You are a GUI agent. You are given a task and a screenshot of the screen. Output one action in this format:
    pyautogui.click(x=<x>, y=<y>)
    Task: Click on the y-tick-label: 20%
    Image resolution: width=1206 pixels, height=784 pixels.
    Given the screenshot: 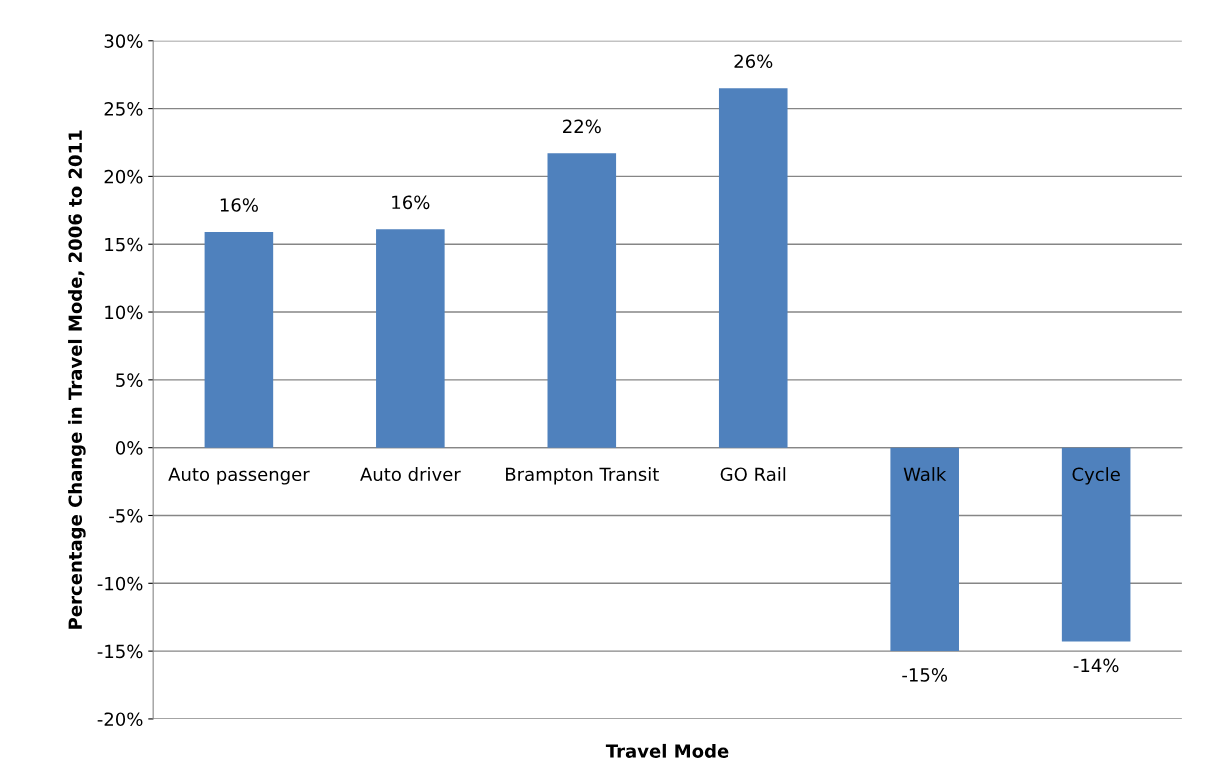 What is the action you would take?
    pyautogui.click(x=123, y=176)
    